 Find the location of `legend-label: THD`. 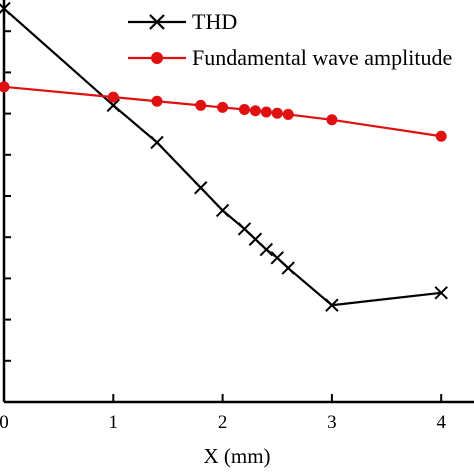

legend-label: THD is located at coordinates (214, 21).